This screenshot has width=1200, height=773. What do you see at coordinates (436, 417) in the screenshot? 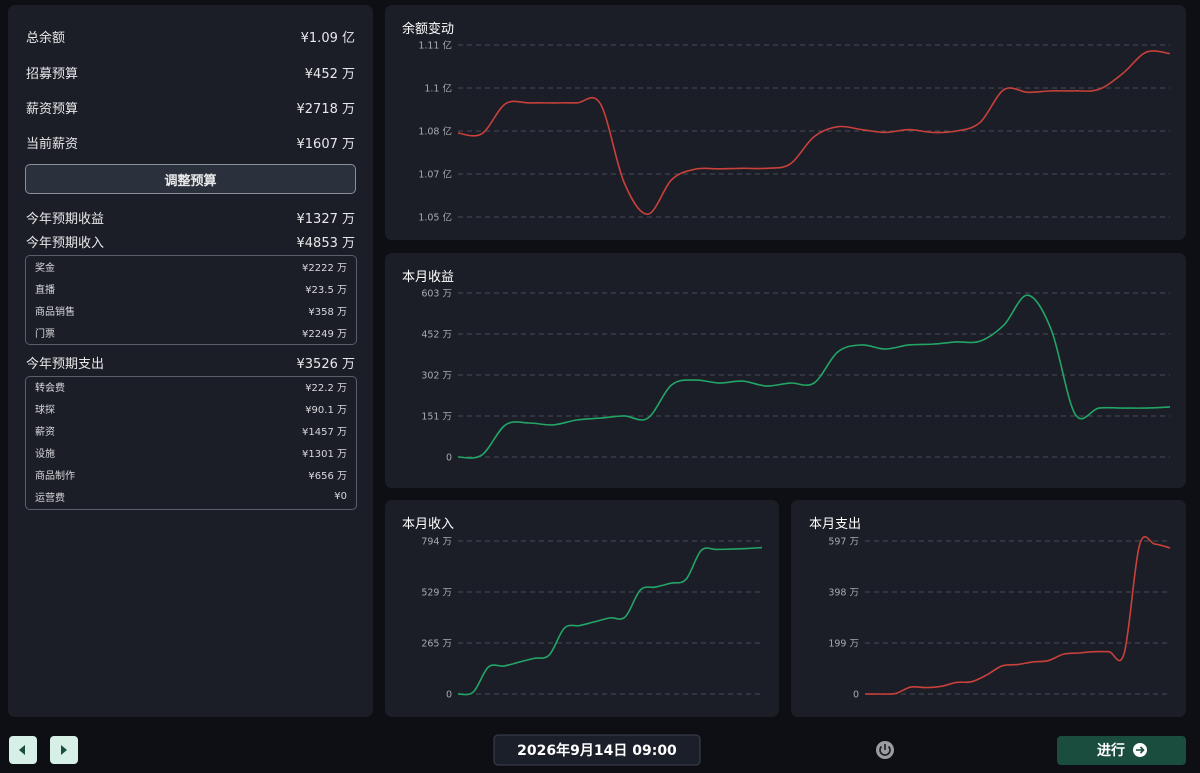
I see `y-tick-label: 151 万` at bounding box center [436, 417].